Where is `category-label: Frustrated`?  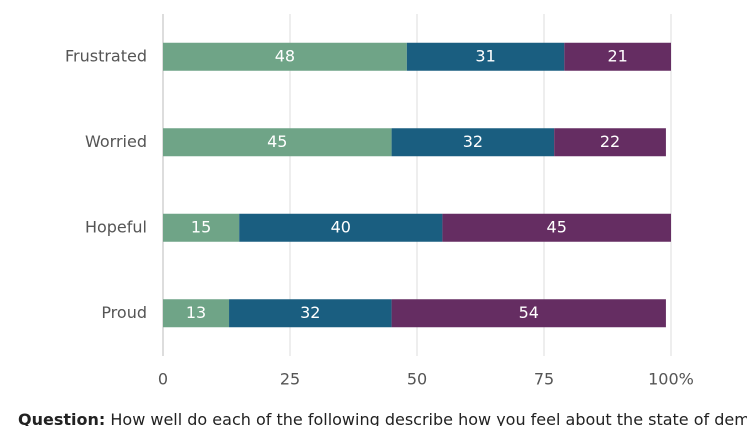 category-label: Frustrated is located at coordinates (106, 55).